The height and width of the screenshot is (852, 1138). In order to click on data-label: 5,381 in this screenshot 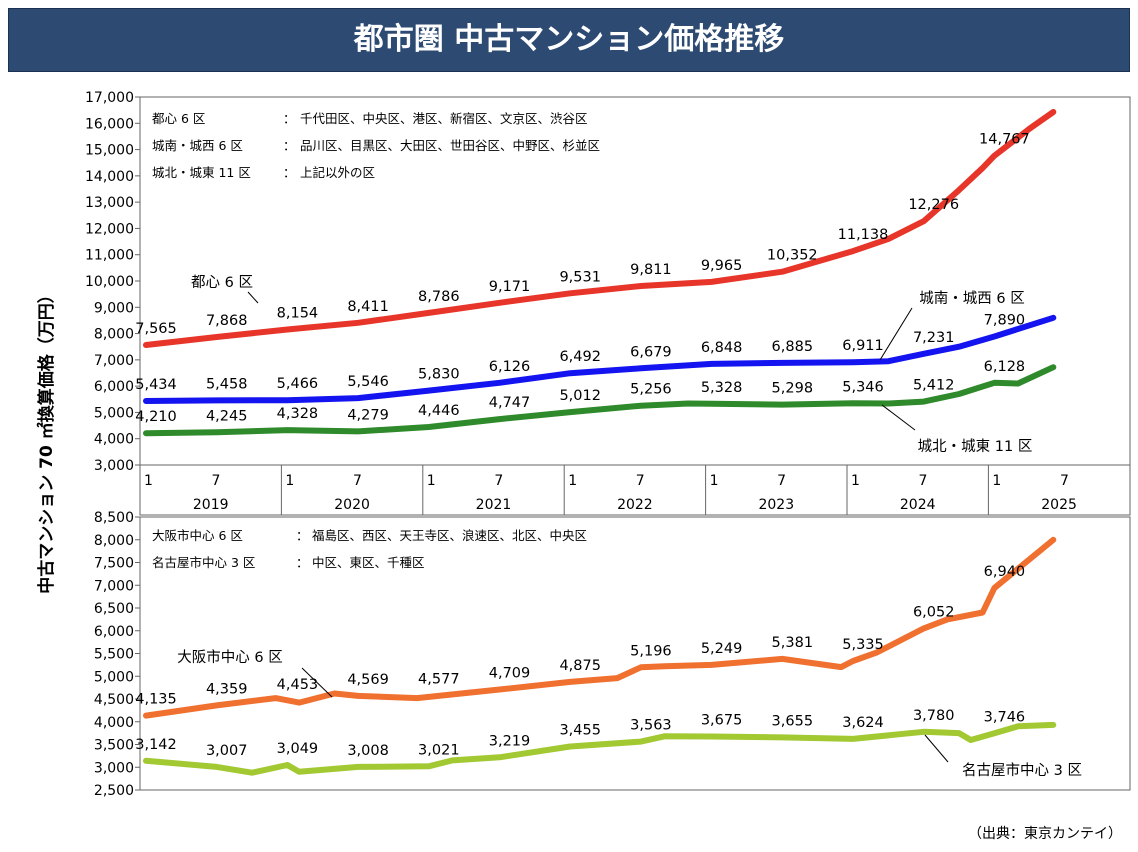, I will do `click(793, 643)`.